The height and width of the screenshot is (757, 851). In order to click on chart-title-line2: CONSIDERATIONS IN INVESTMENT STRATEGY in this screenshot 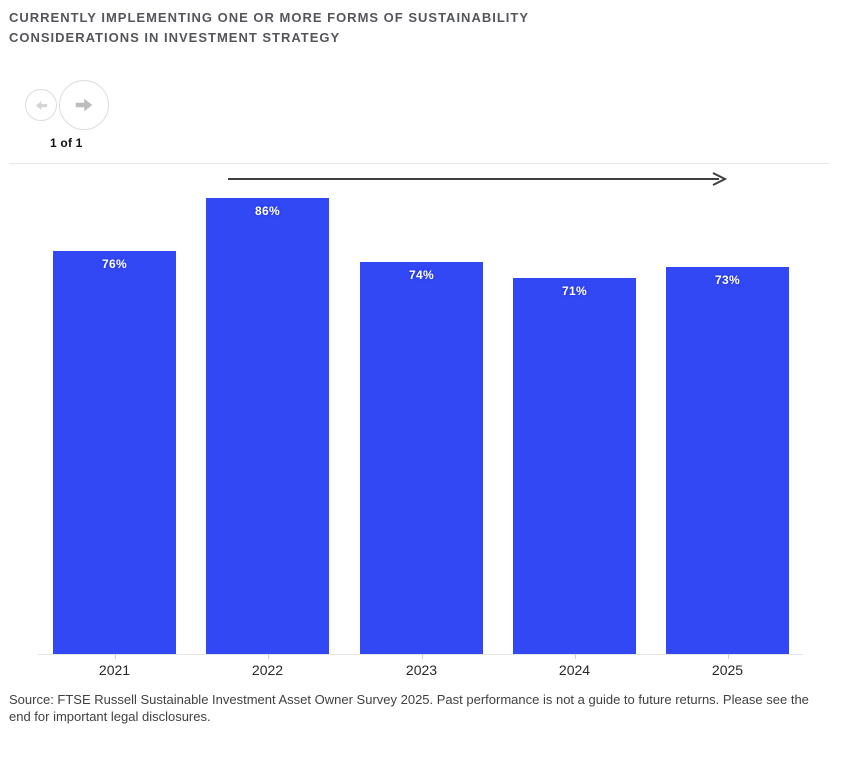, I will do `click(175, 37)`.